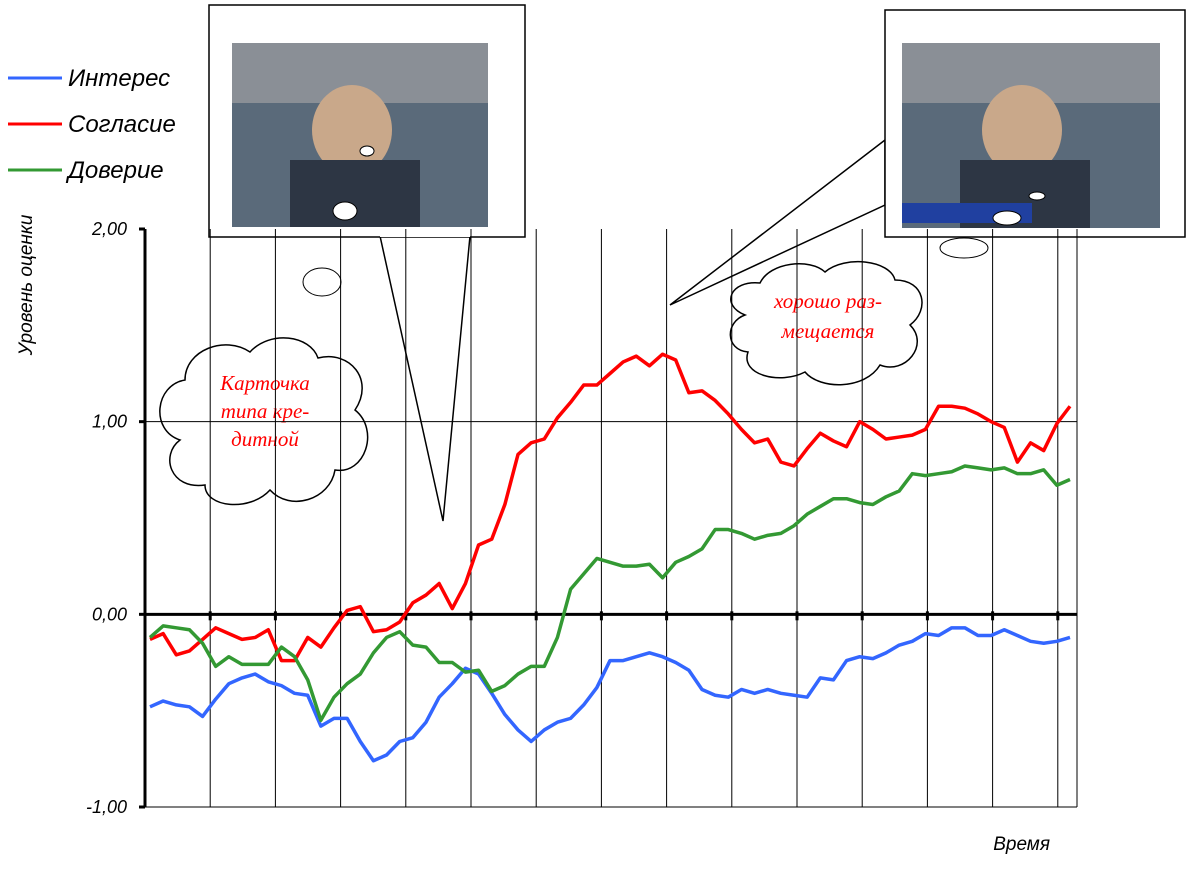 Image resolution: width=1187 pixels, height=869 pixels. What do you see at coordinates (927, 157) in the screenshot?
I see `callout-right` at bounding box center [927, 157].